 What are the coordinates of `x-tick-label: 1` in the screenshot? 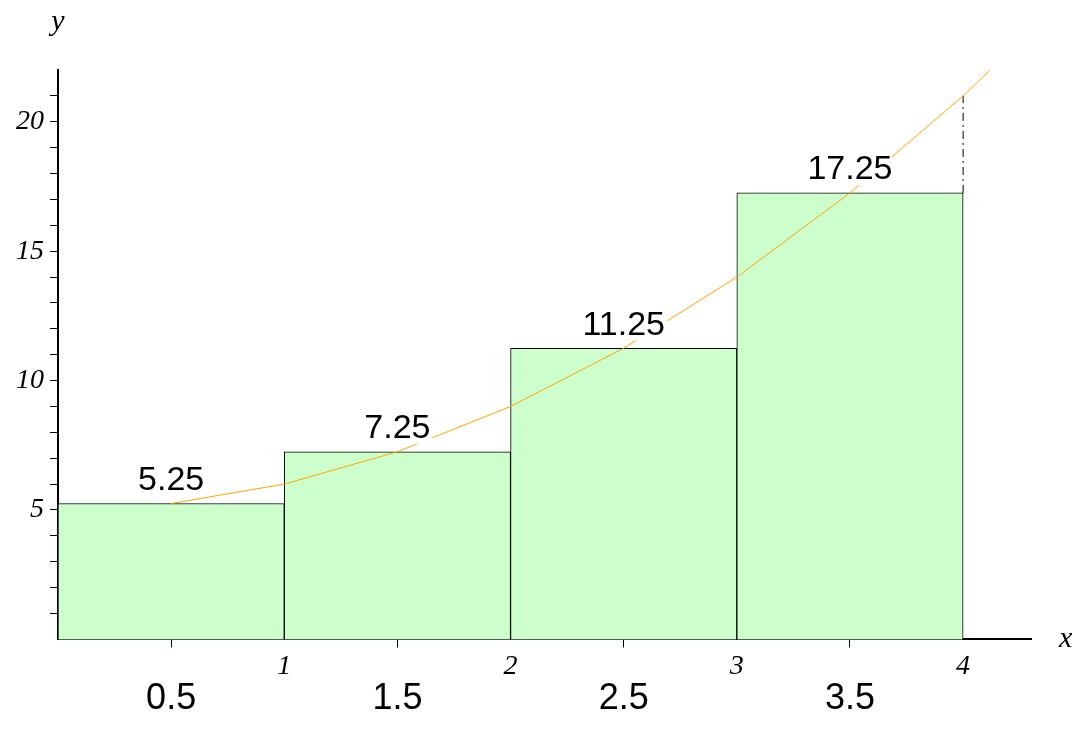 It's located at (284, 664).